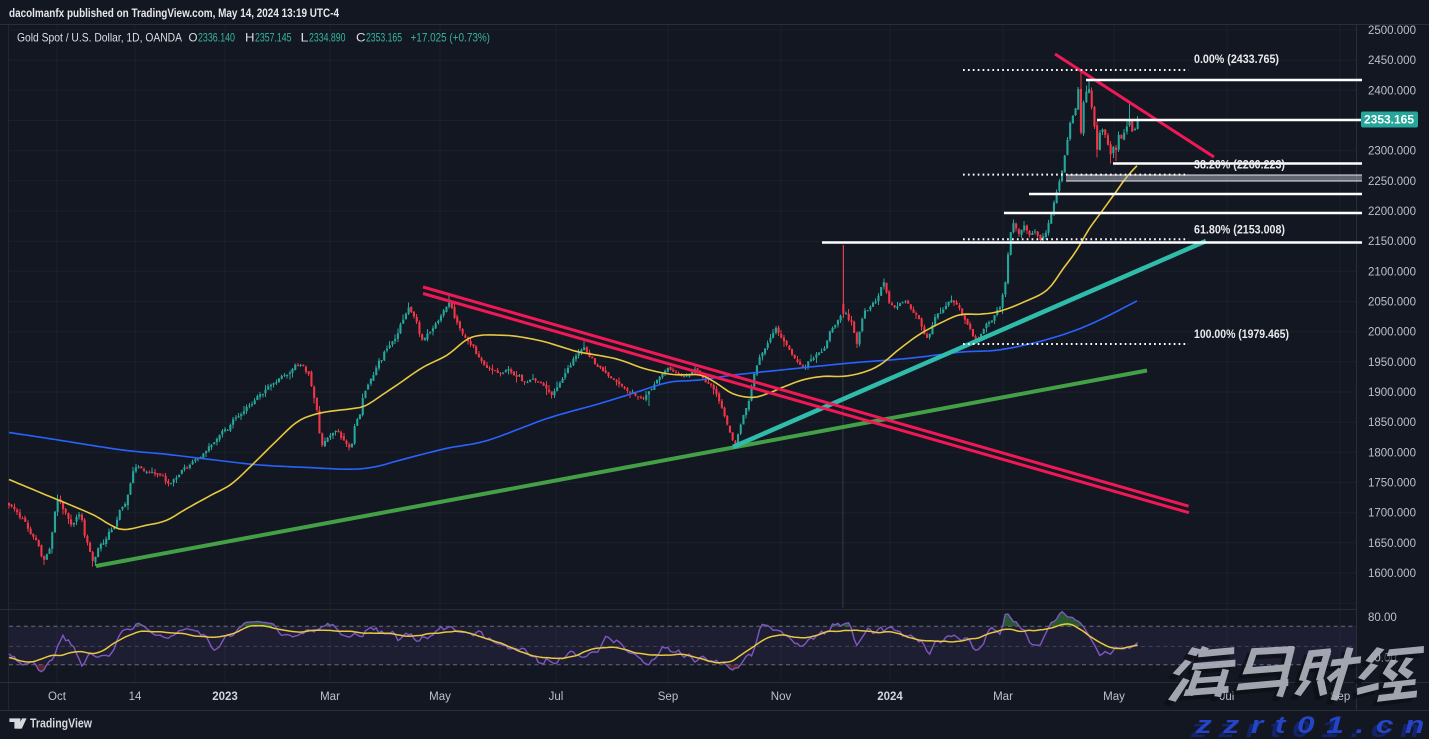  I want to click on svg-text: 1600.000, so click(1392, 574).